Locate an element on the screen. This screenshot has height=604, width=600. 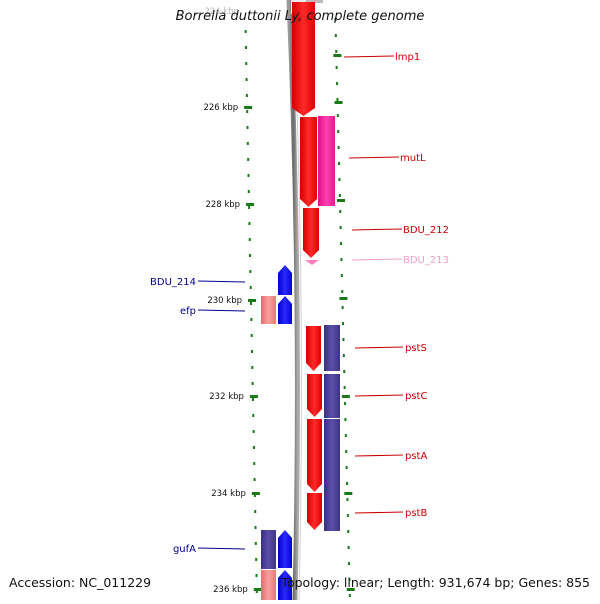
gene-label-pstA: pstA is located at coordinates (416, 456).